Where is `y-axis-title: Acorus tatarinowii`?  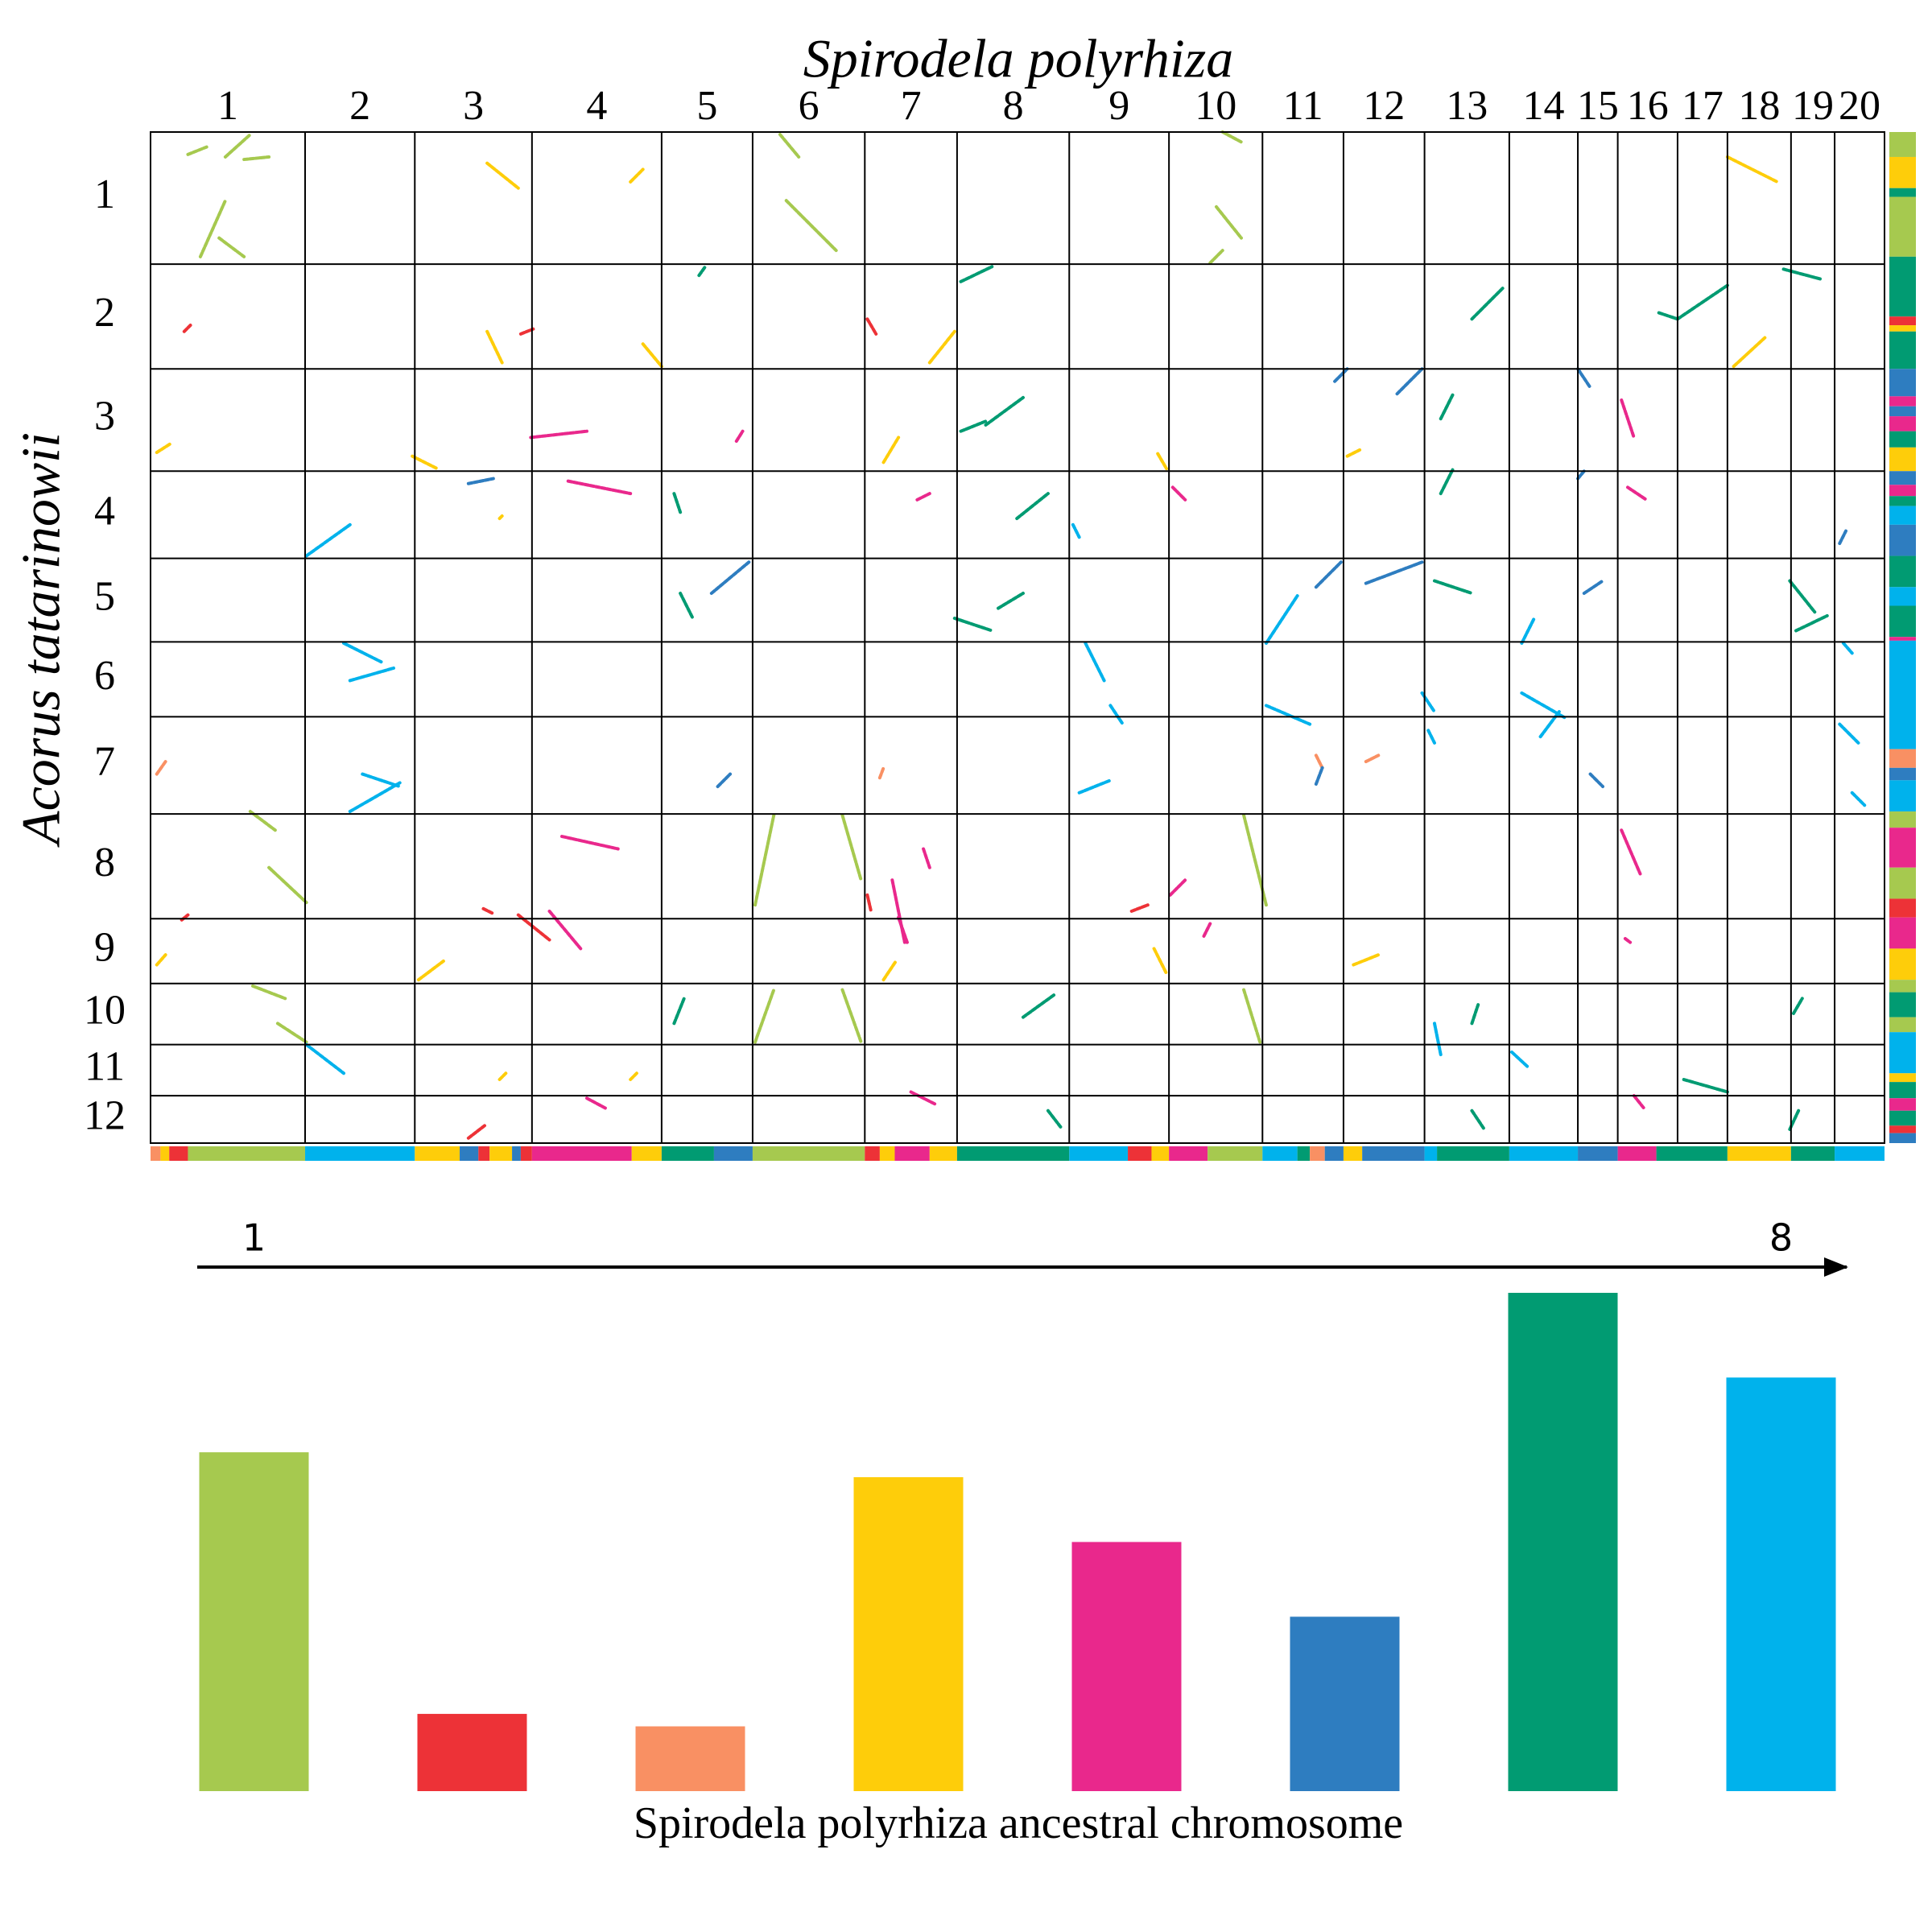
y-axis-title: Acorus tatarinowii is located at coordinates (41, 640).